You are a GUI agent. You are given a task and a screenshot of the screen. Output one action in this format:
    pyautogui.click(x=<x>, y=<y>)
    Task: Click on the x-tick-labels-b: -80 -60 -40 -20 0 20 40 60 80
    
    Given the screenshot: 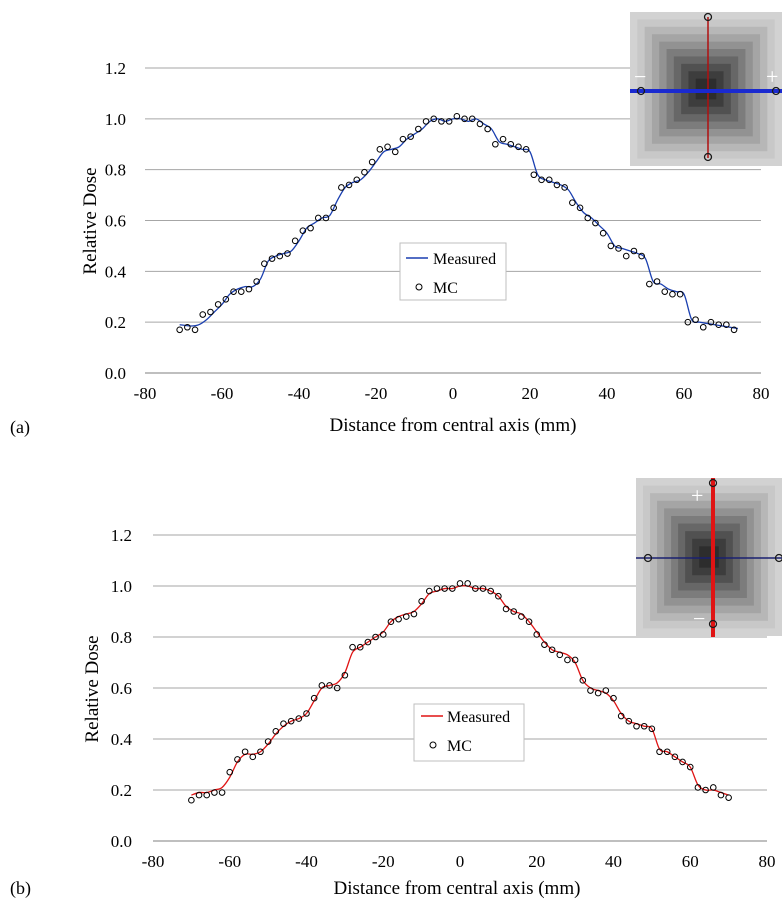 What is the action you would take?
    pyautogui.click(x=459, y=861)
    